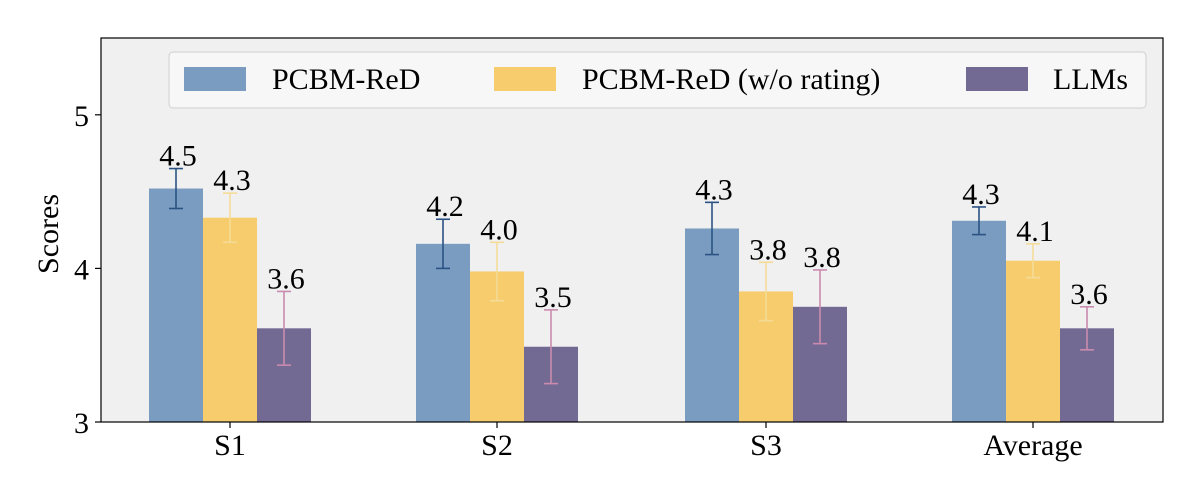  What do you see at coordinates (1035, 231) in the screenshot?
I see `data-label: 4.1` at bounding box center [1035, 231].